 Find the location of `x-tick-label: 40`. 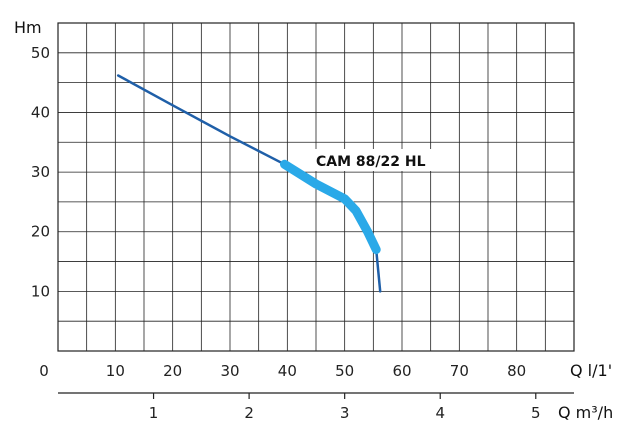

x-tick-label: 40 is located at coordinates (287, 371).